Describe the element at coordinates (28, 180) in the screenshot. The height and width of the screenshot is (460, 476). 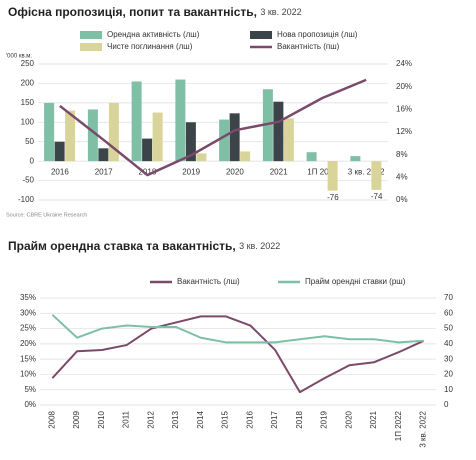
I see `y-tick-label: -50` at that location.